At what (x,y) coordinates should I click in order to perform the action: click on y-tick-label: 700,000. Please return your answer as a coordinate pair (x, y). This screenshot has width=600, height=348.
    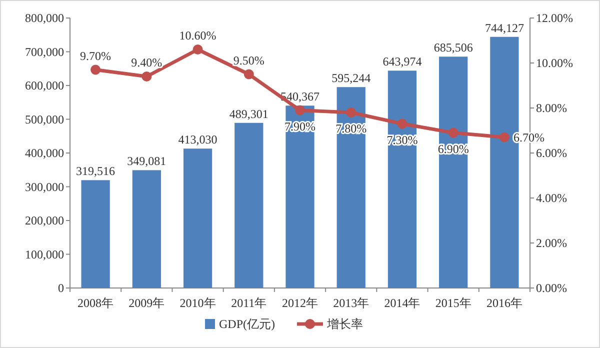
    Looking at the image, I should click on (44, 51).